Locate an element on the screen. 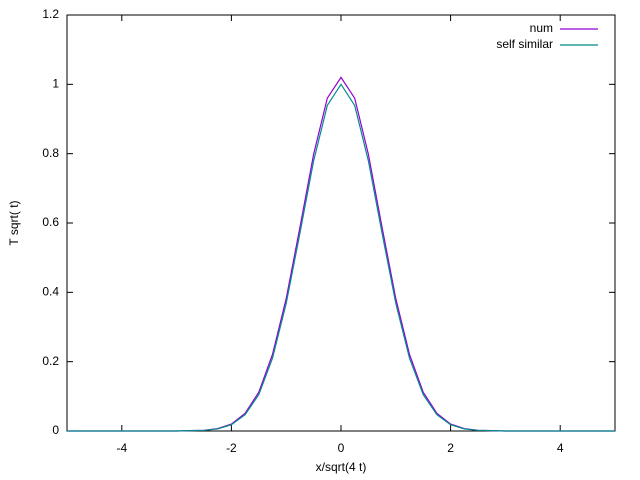 The width and height of the screenshot is (640, 480). x-tick-label: 4 is located at coordinates (560, 448).